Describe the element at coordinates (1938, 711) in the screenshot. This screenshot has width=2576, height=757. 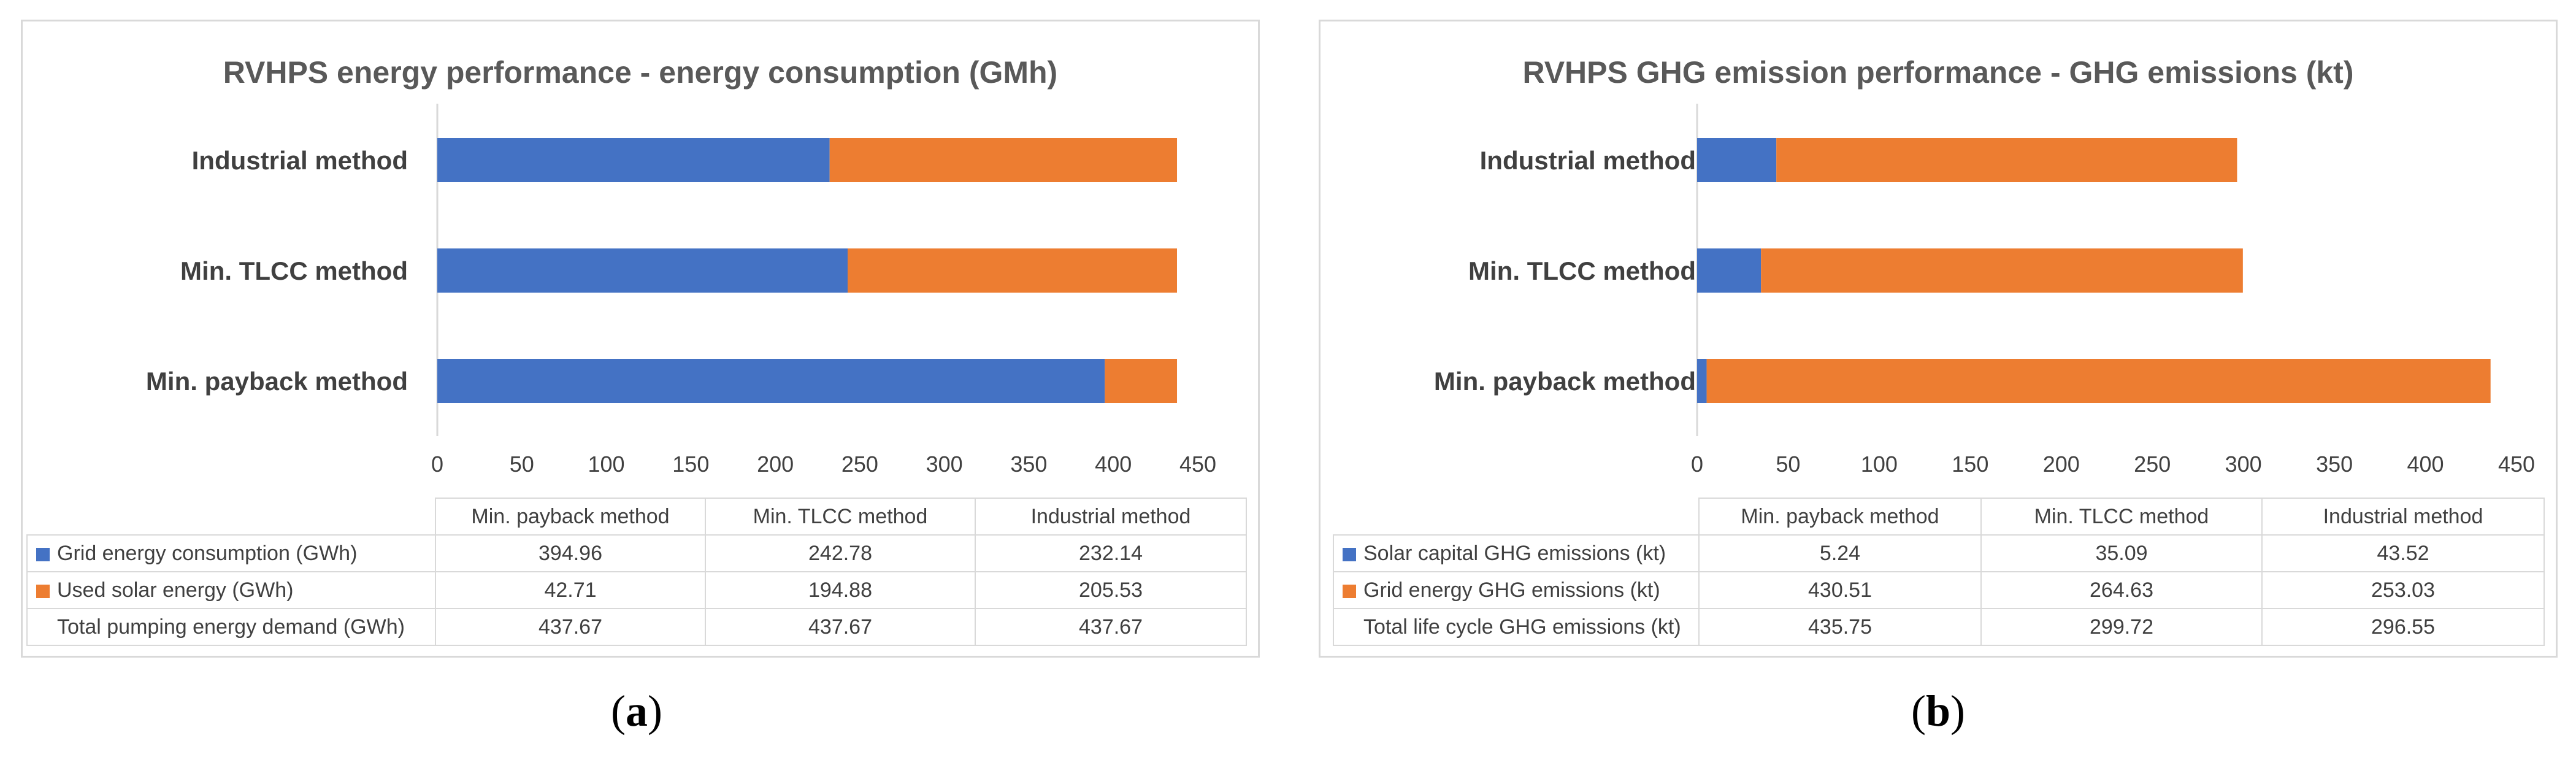
I see `caption-b: (b)` at that location.